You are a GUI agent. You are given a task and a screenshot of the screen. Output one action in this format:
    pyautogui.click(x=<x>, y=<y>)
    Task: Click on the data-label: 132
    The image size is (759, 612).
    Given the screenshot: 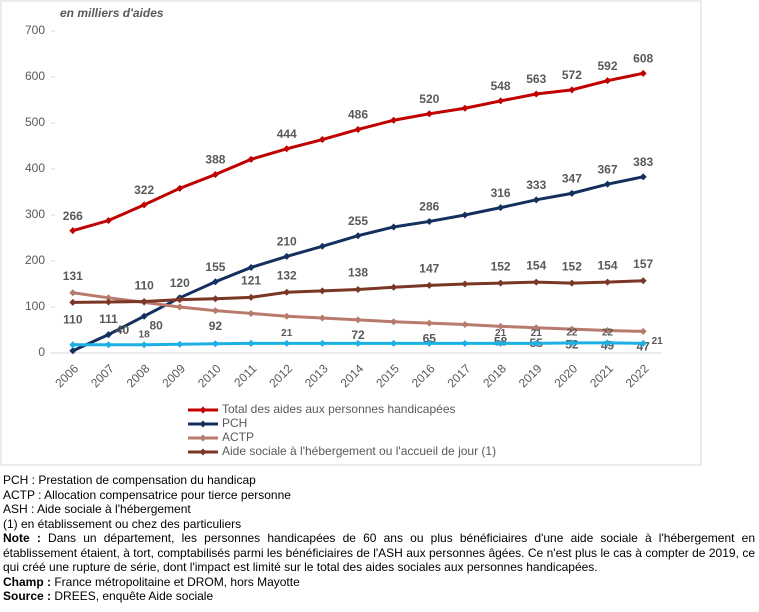 What is the action you would take?
    pyautogui.click(x=287, y=275)
    